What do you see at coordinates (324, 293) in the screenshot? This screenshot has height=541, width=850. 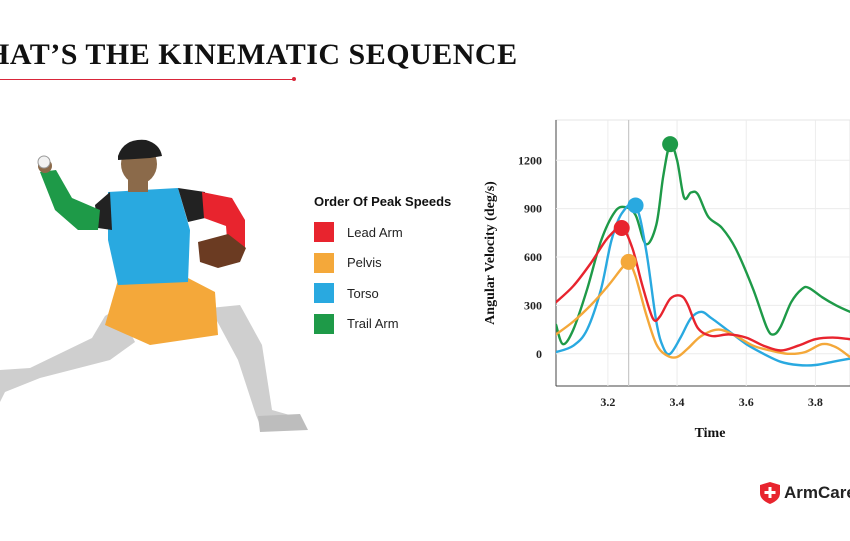 I see `legend-swatch-torso` at bounding box center [324, 293].